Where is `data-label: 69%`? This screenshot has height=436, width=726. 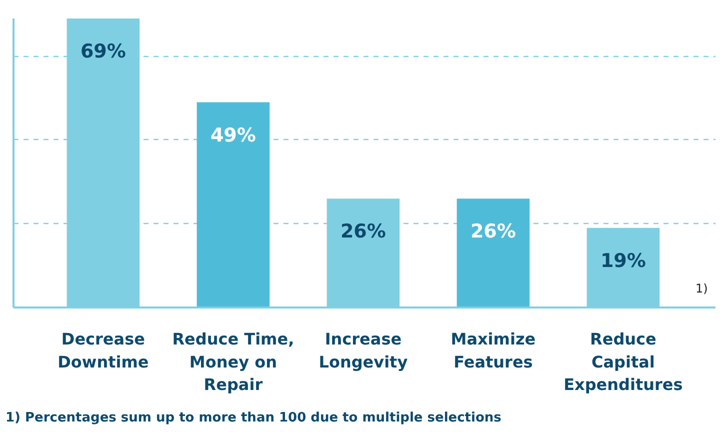 data-label: 69% is located at coordinates (103, 51).